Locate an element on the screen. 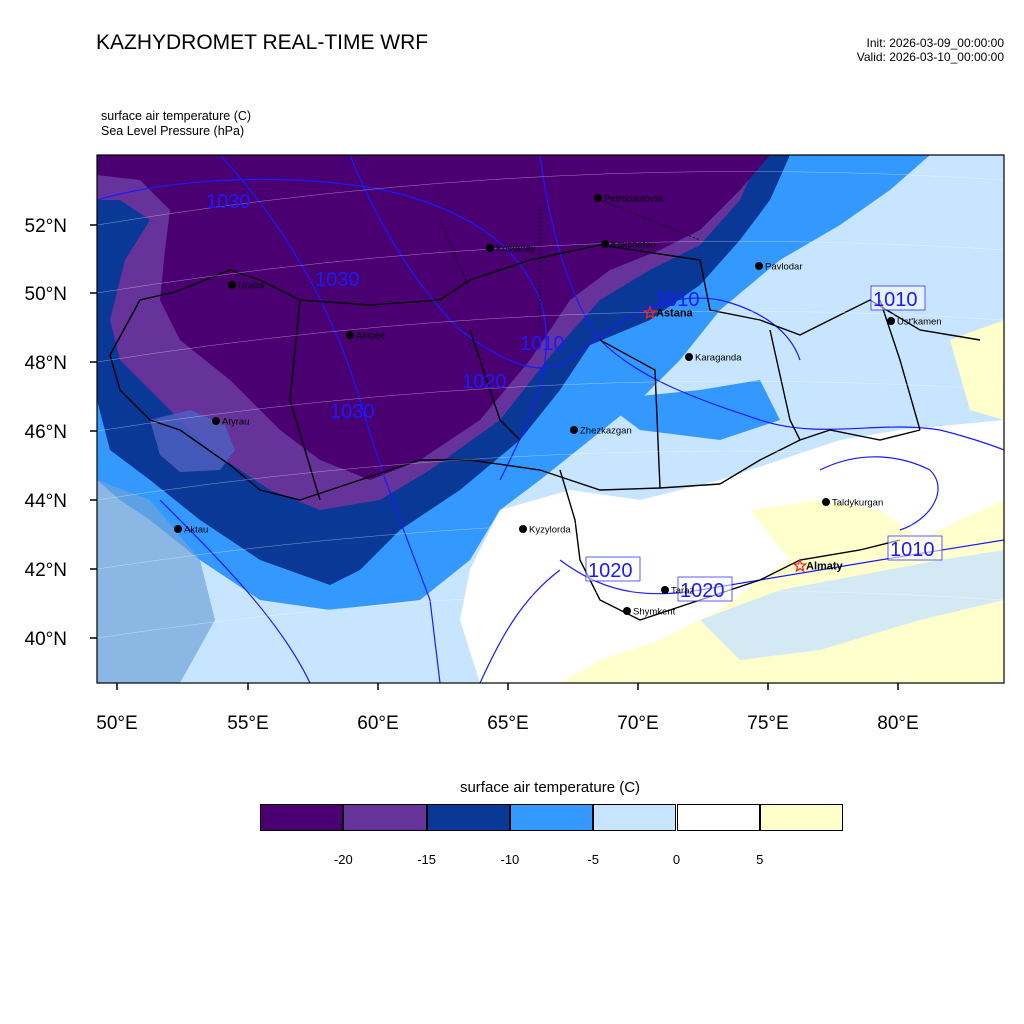  legend-label: -5 is located at coordinates (593, 859).